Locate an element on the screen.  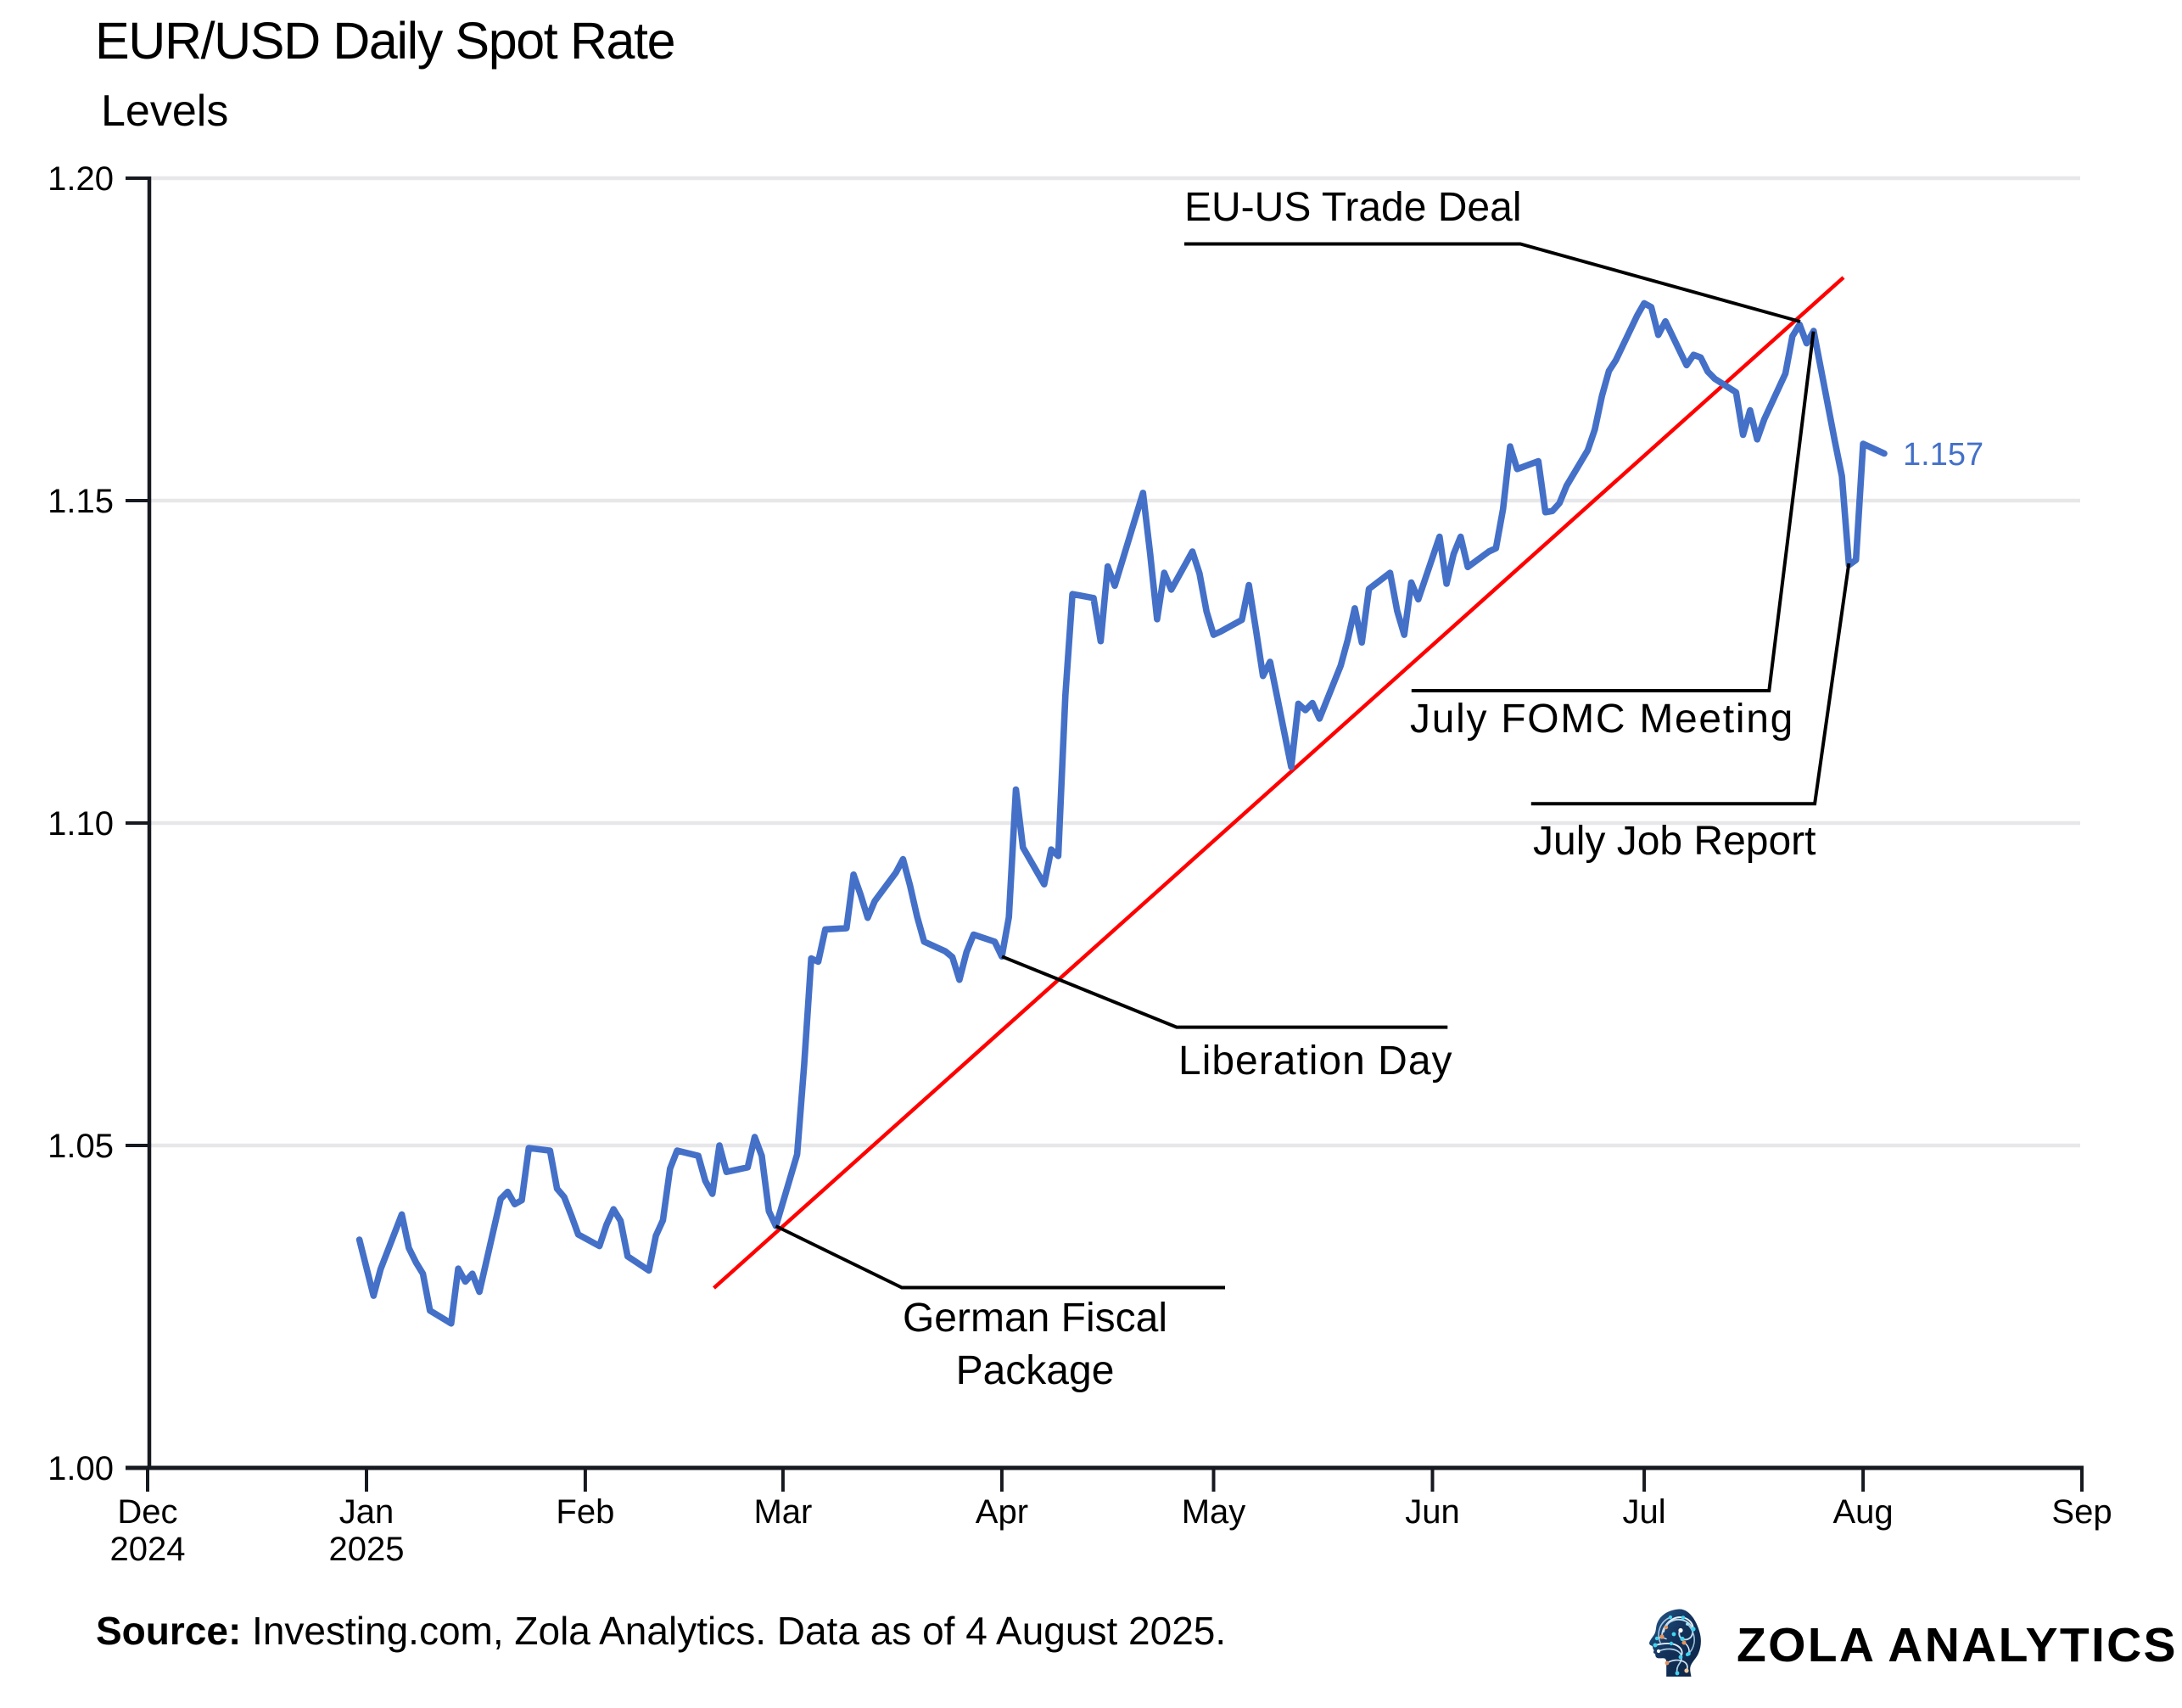
svg-text: 1.00 is located at coordinates (81, 1468).